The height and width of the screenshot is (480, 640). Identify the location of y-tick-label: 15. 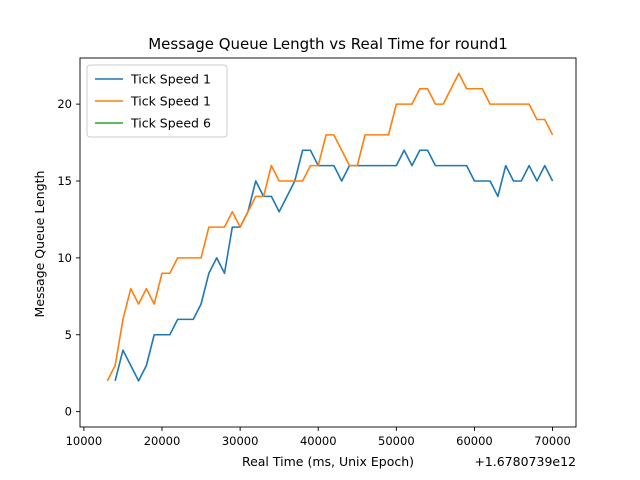
(64, 181).